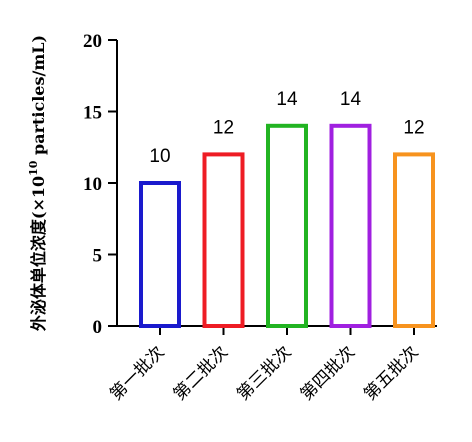 Image resolution: width=472 pixels, height=442 pixels. What do you see at coordinates (201, 373) in the screenshot?
I see `category-label: 第二批次` at bounding box center [201, 373].